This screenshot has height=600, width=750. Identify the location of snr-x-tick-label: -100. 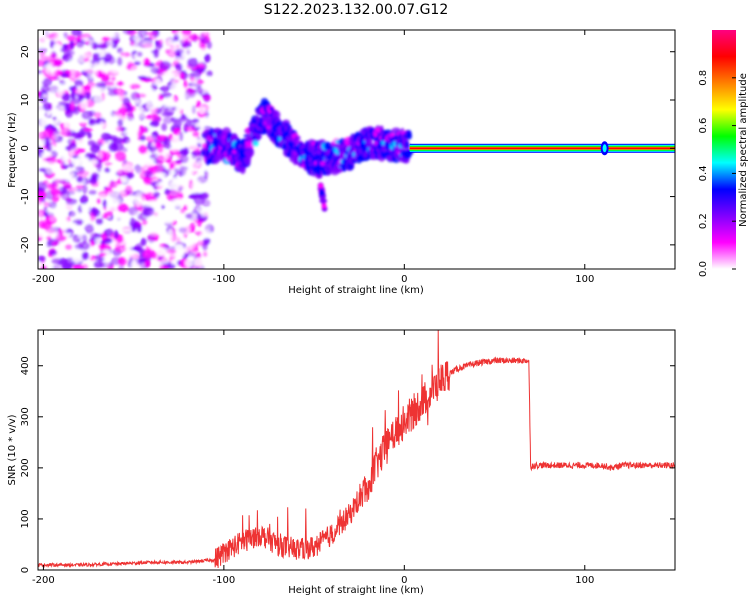
(224, 580).